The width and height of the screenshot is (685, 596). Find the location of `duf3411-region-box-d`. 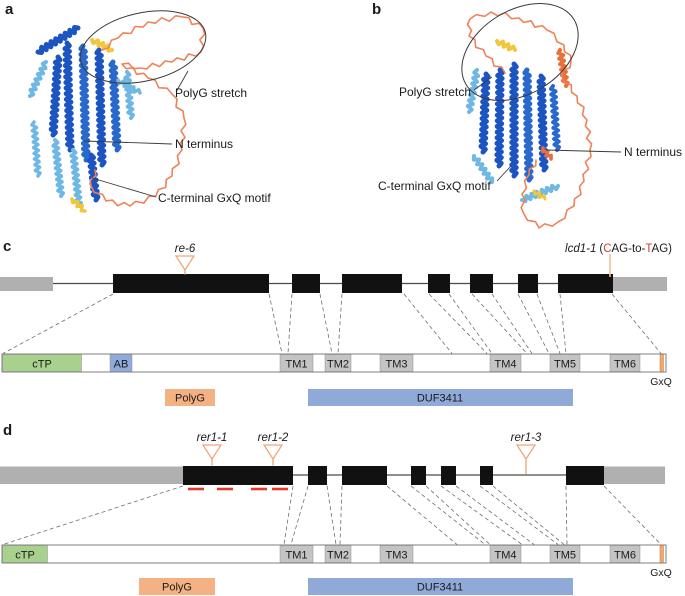

duf3411-region-box-d is located at coordinates (440, 586).